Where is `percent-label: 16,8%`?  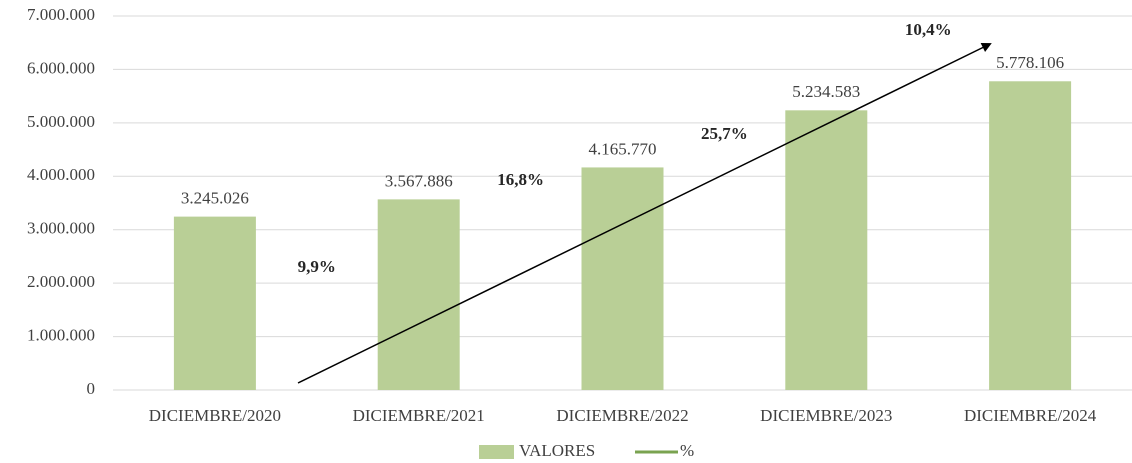 percent-label: 16,8% is located at coordinates (520, 179).